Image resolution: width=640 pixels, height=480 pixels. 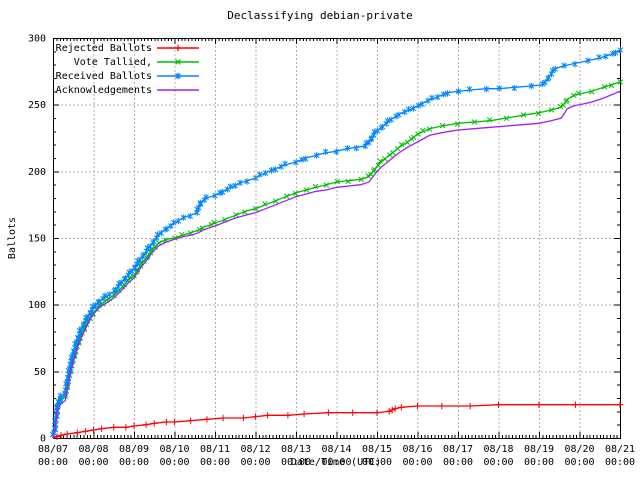 I want to click on legend-label-vote-tallied: Vote Tallied,, so click(x=112, y=62).